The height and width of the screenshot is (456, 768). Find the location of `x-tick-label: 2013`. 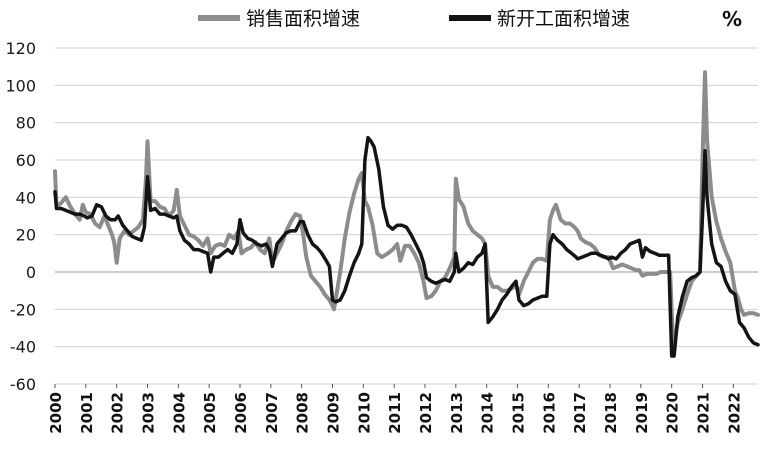

x-tick-label: 2013 is located at coordinates (457, 413).